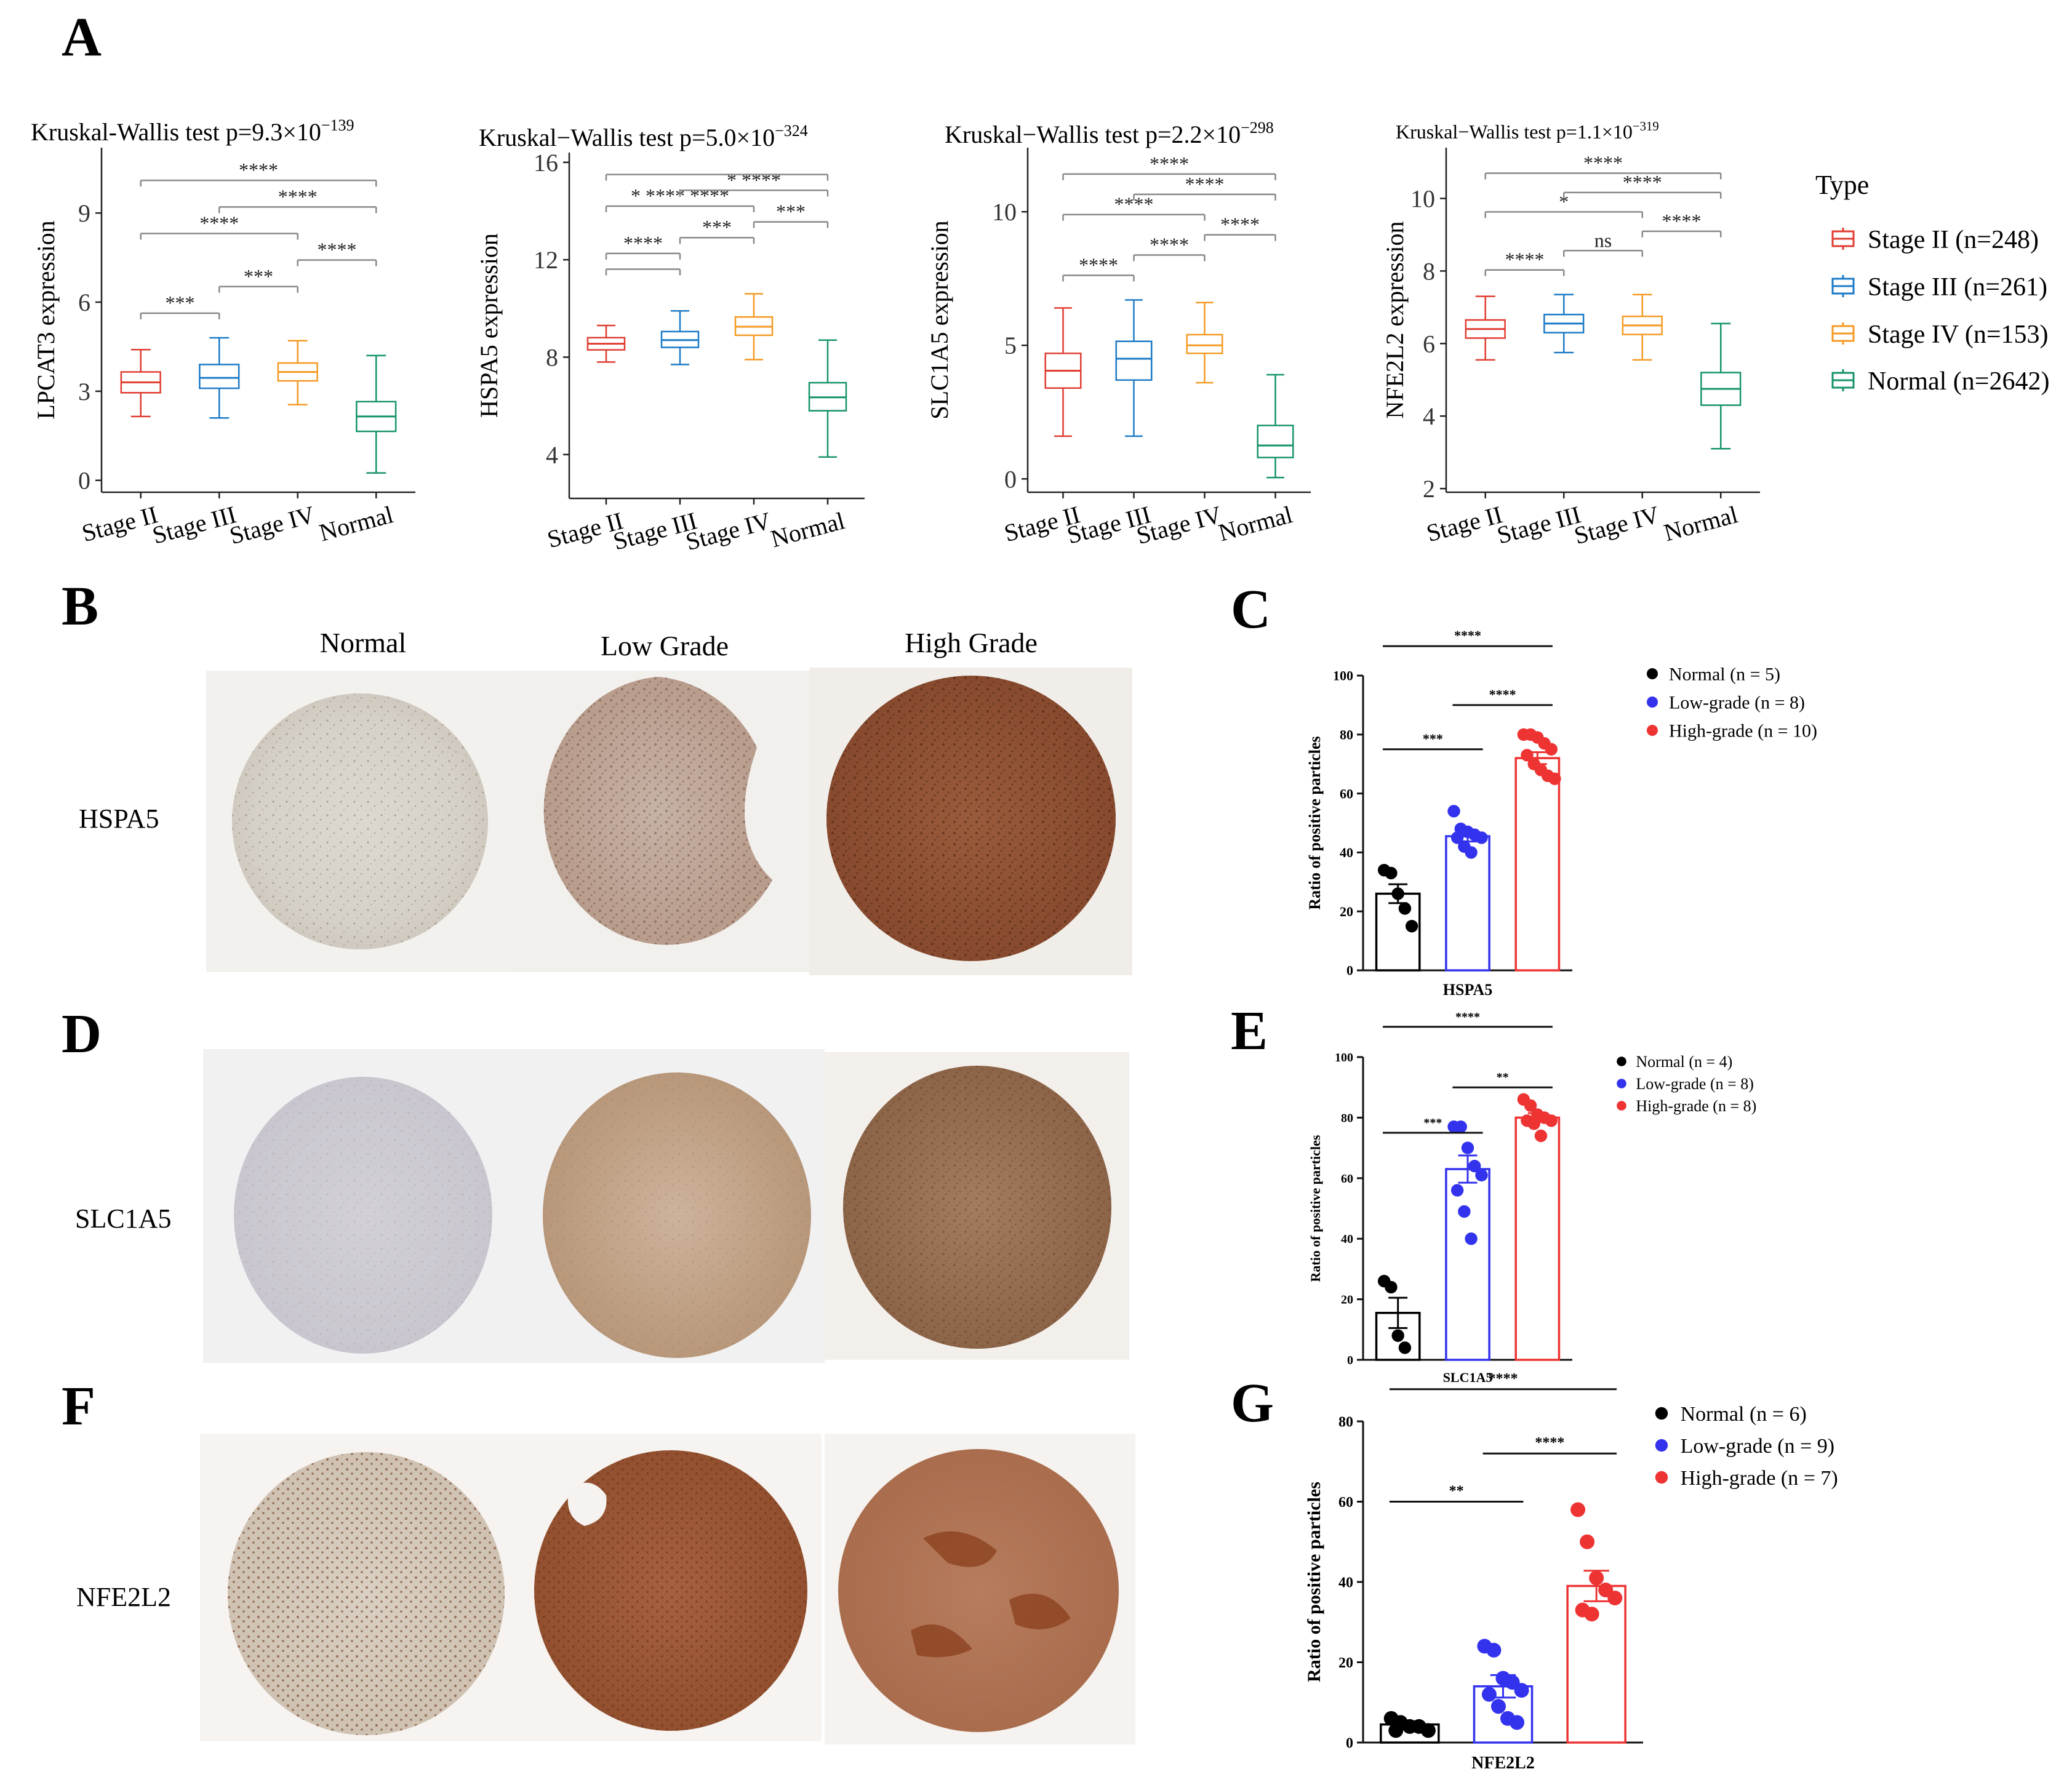 This screenshot has width=2072, height=1777. What do you see at coordinates (120, 523) in the screenshot?
I see `x-tick-label: Stage II` at bounding box center [120, 523].